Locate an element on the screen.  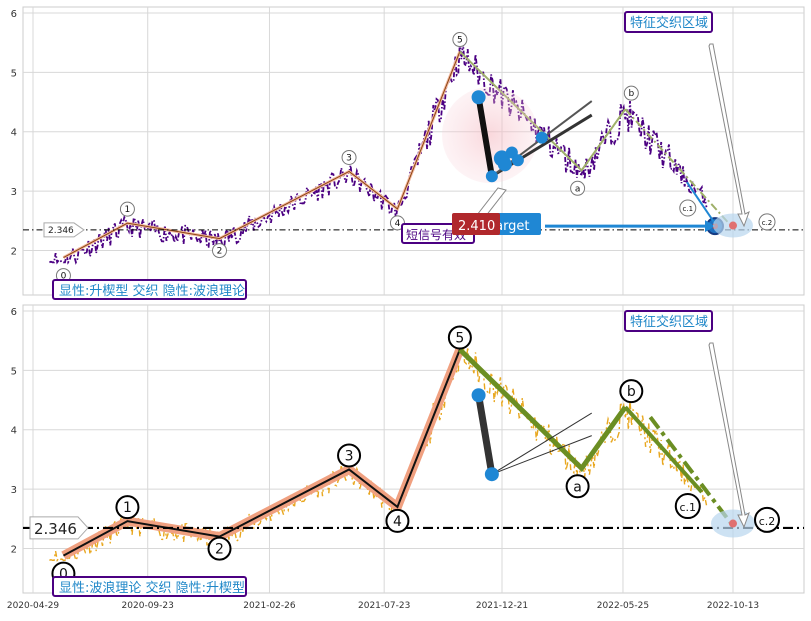
wave-label-text: 5 is located at coordinates (460, 41).